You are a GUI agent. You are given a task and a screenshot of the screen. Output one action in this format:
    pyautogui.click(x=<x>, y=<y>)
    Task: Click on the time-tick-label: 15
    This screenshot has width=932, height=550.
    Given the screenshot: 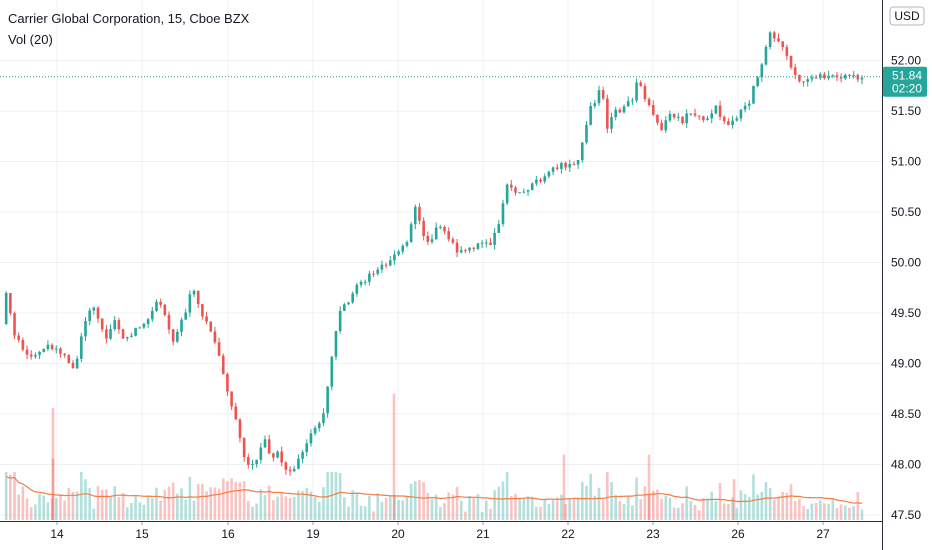 What is the action you would take?
    pyautogui.click(x=142, y=534)
    